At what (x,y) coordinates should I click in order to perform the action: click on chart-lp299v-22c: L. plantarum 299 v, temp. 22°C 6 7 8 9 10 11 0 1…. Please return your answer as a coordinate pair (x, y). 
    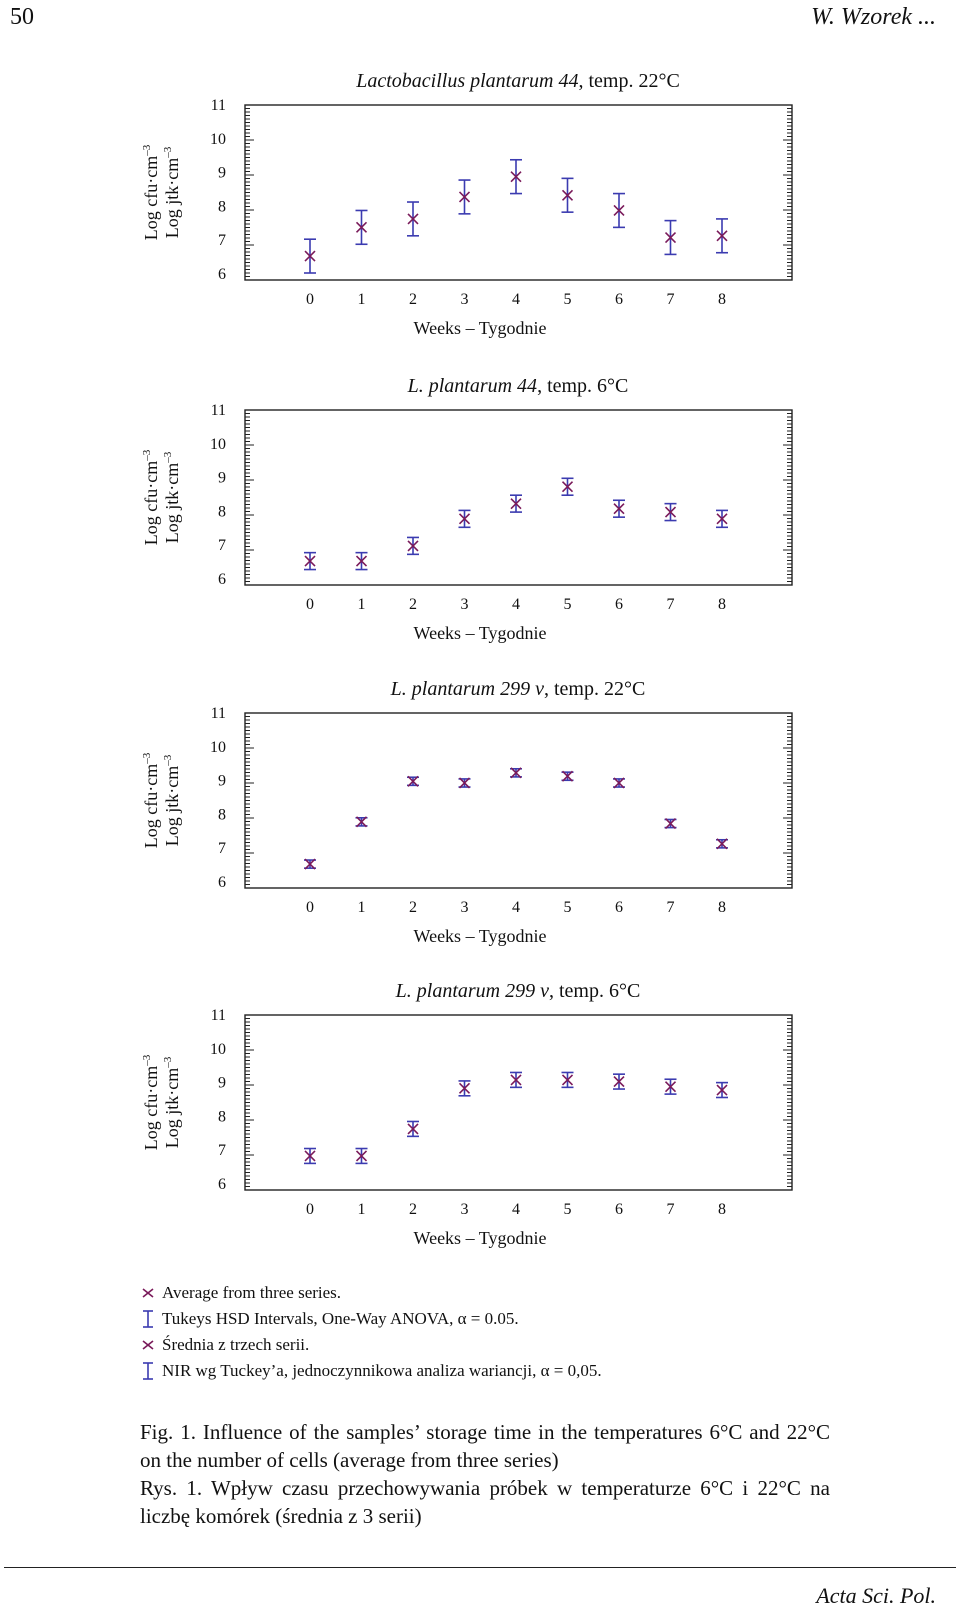
    Looking at the image, I should click on (467, 812).